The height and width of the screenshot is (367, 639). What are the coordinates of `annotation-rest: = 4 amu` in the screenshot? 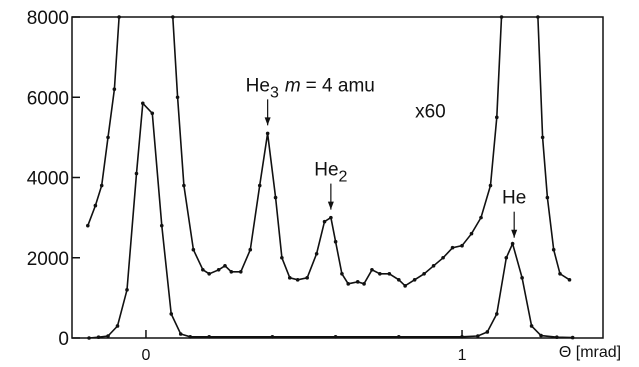 It's located at (340, 85).